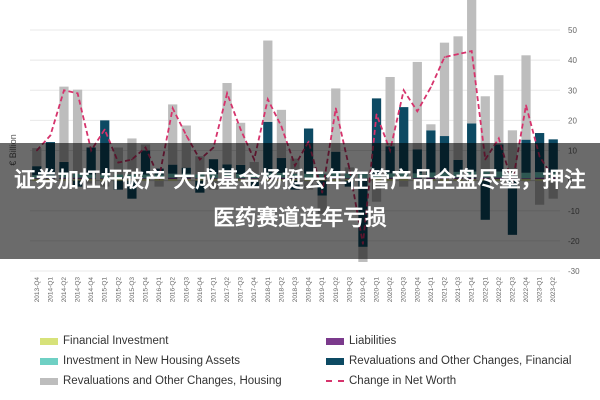 This screenshot has width=600, height=400. Describe the element at coordinates (50, 290) in the screenshot. I see `x-tick-label: 2014-Q1` at that location.